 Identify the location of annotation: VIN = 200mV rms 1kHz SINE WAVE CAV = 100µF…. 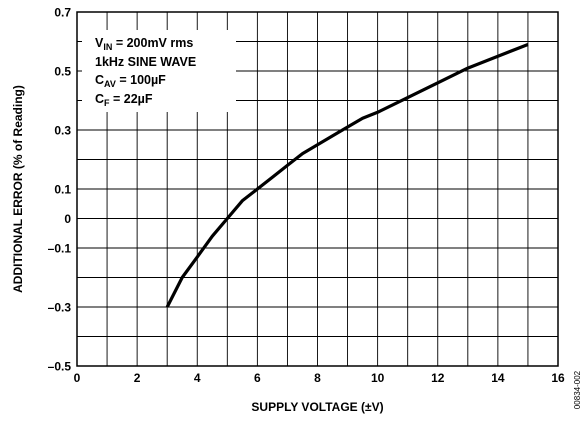
(145, 72).